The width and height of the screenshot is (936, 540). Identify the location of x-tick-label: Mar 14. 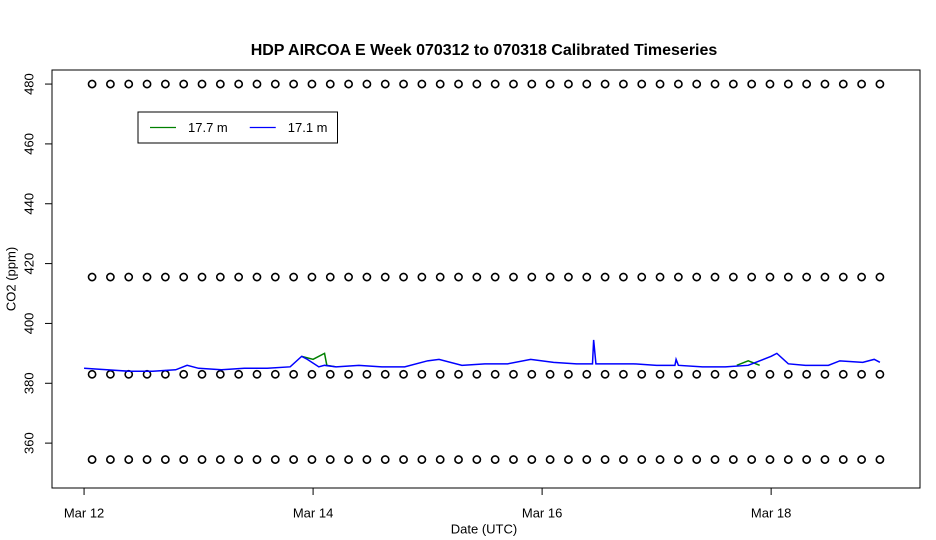
(313, 512).